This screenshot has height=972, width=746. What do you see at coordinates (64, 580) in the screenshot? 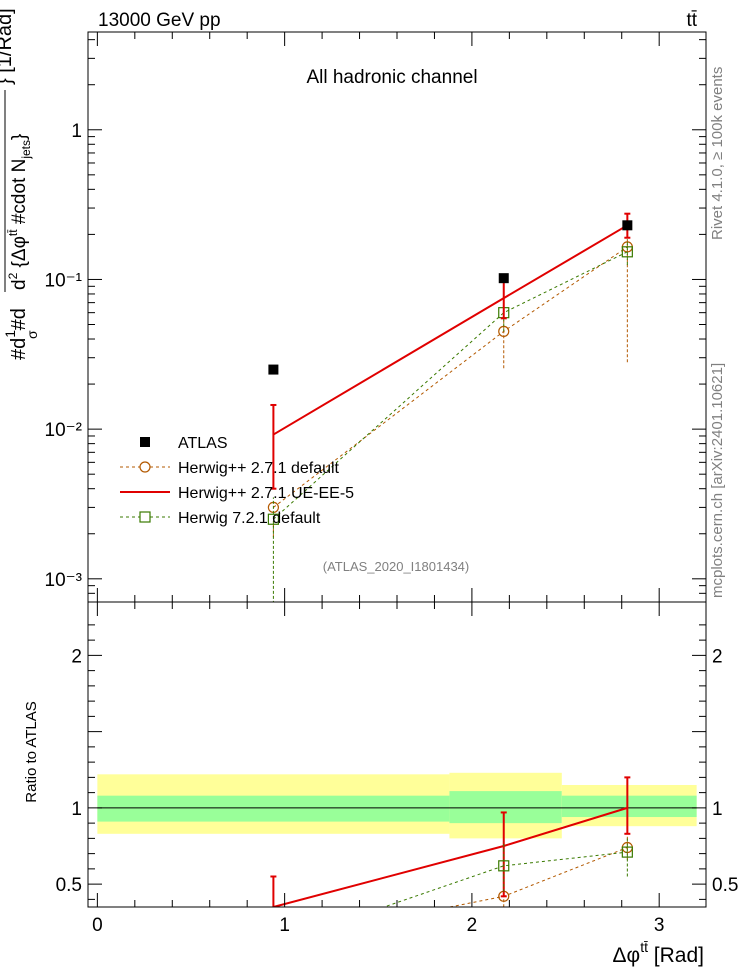
I see `y-tick-label: 10⁻³` at bounding box center [64, 580].